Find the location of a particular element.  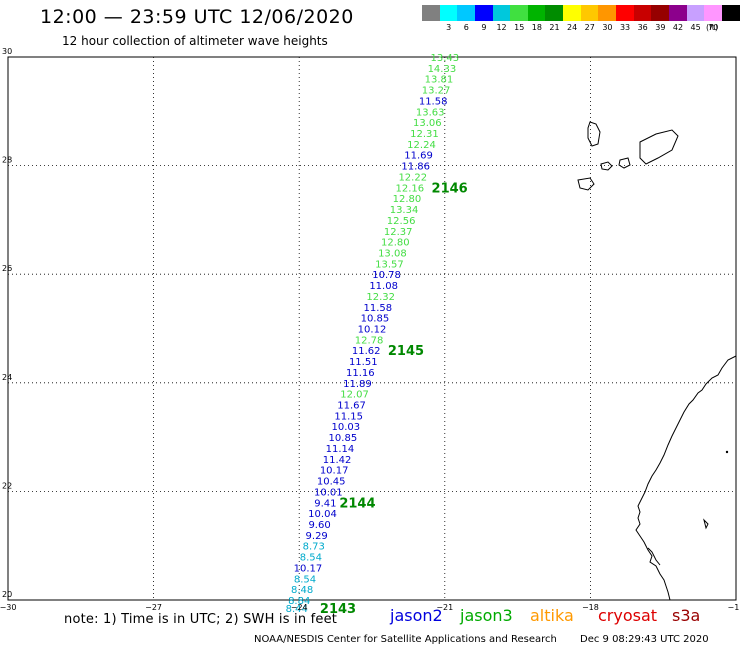

wave-height-value: 13.06 is located at coordinates (427, 123).